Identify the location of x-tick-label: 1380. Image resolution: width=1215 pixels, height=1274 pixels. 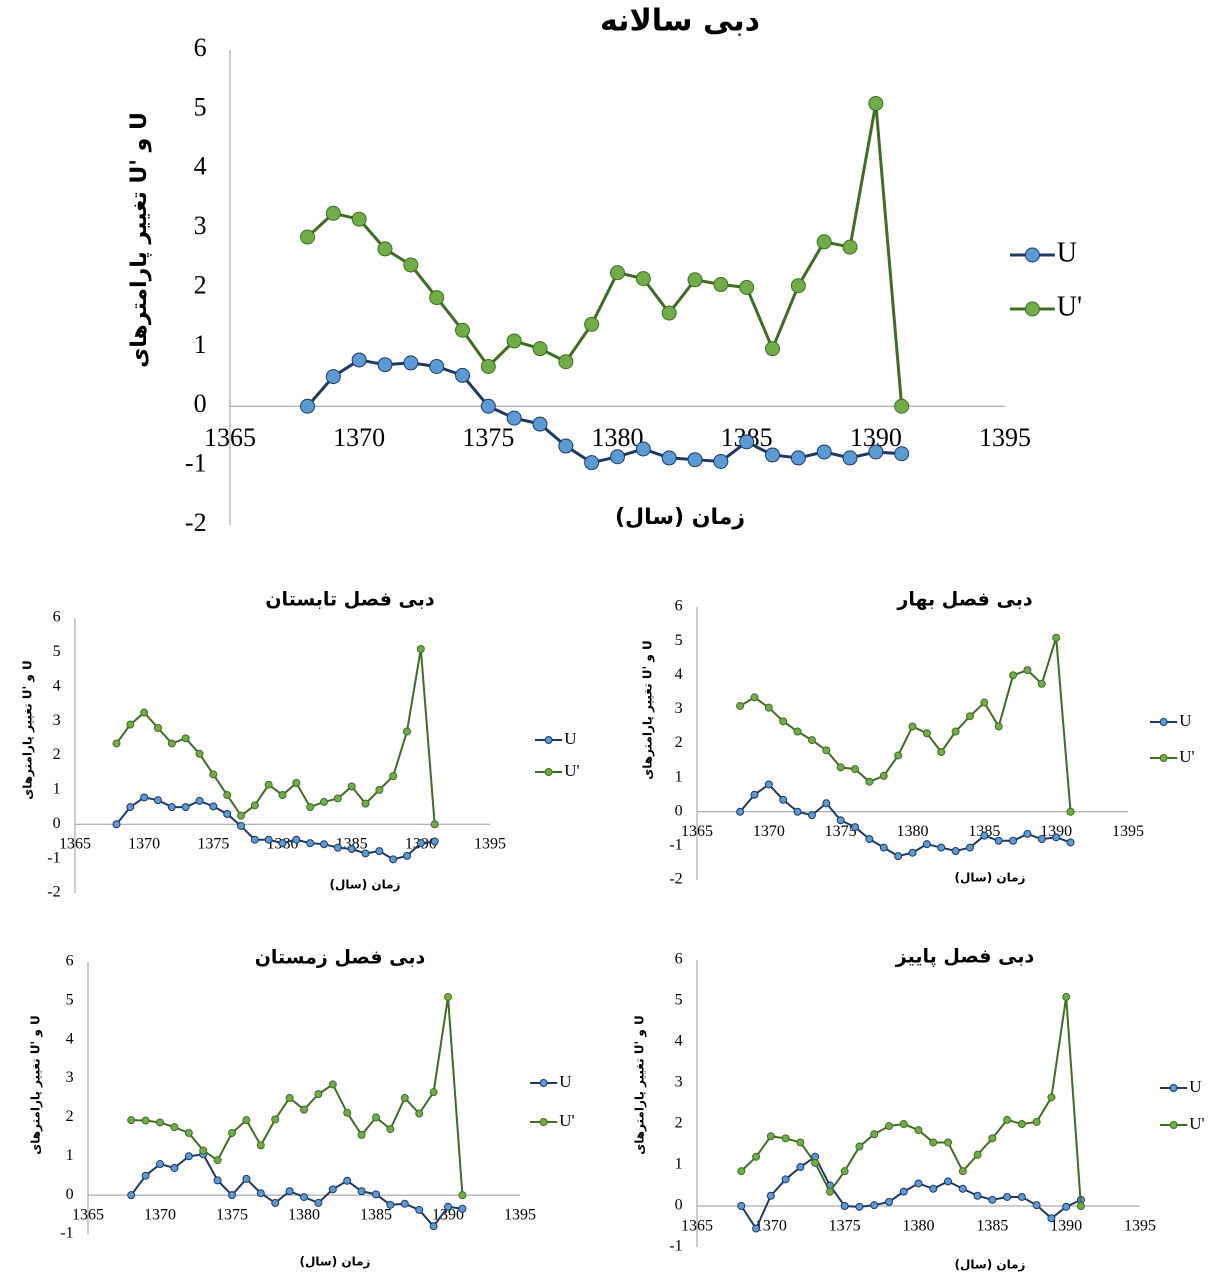
(618, 437).